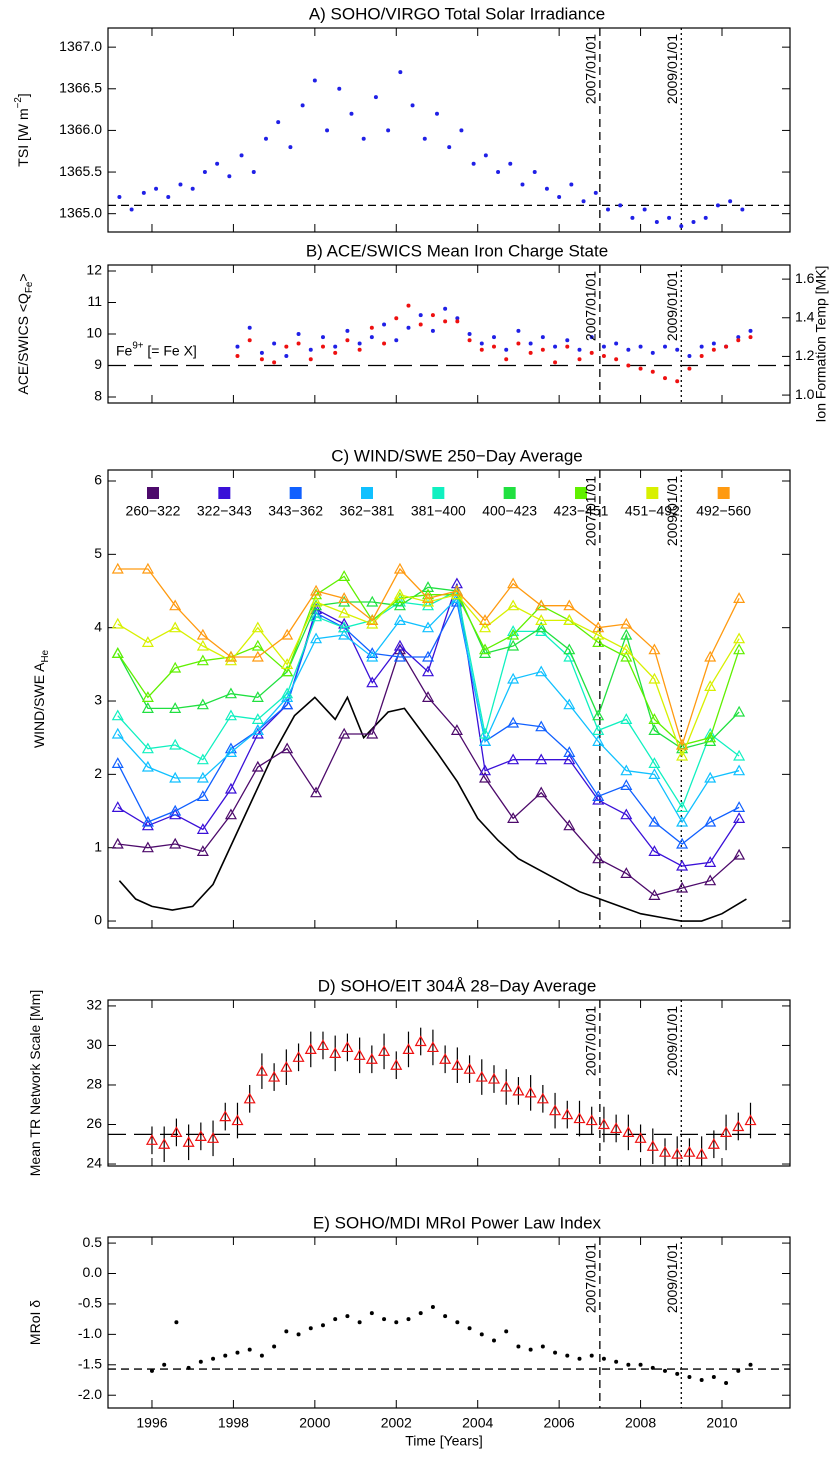 This screenshot has height=1466, width=830. Describe the element at coordinates (170, 350) in the screenshot. I see `annotation-part: [= Fe X]` at that location.